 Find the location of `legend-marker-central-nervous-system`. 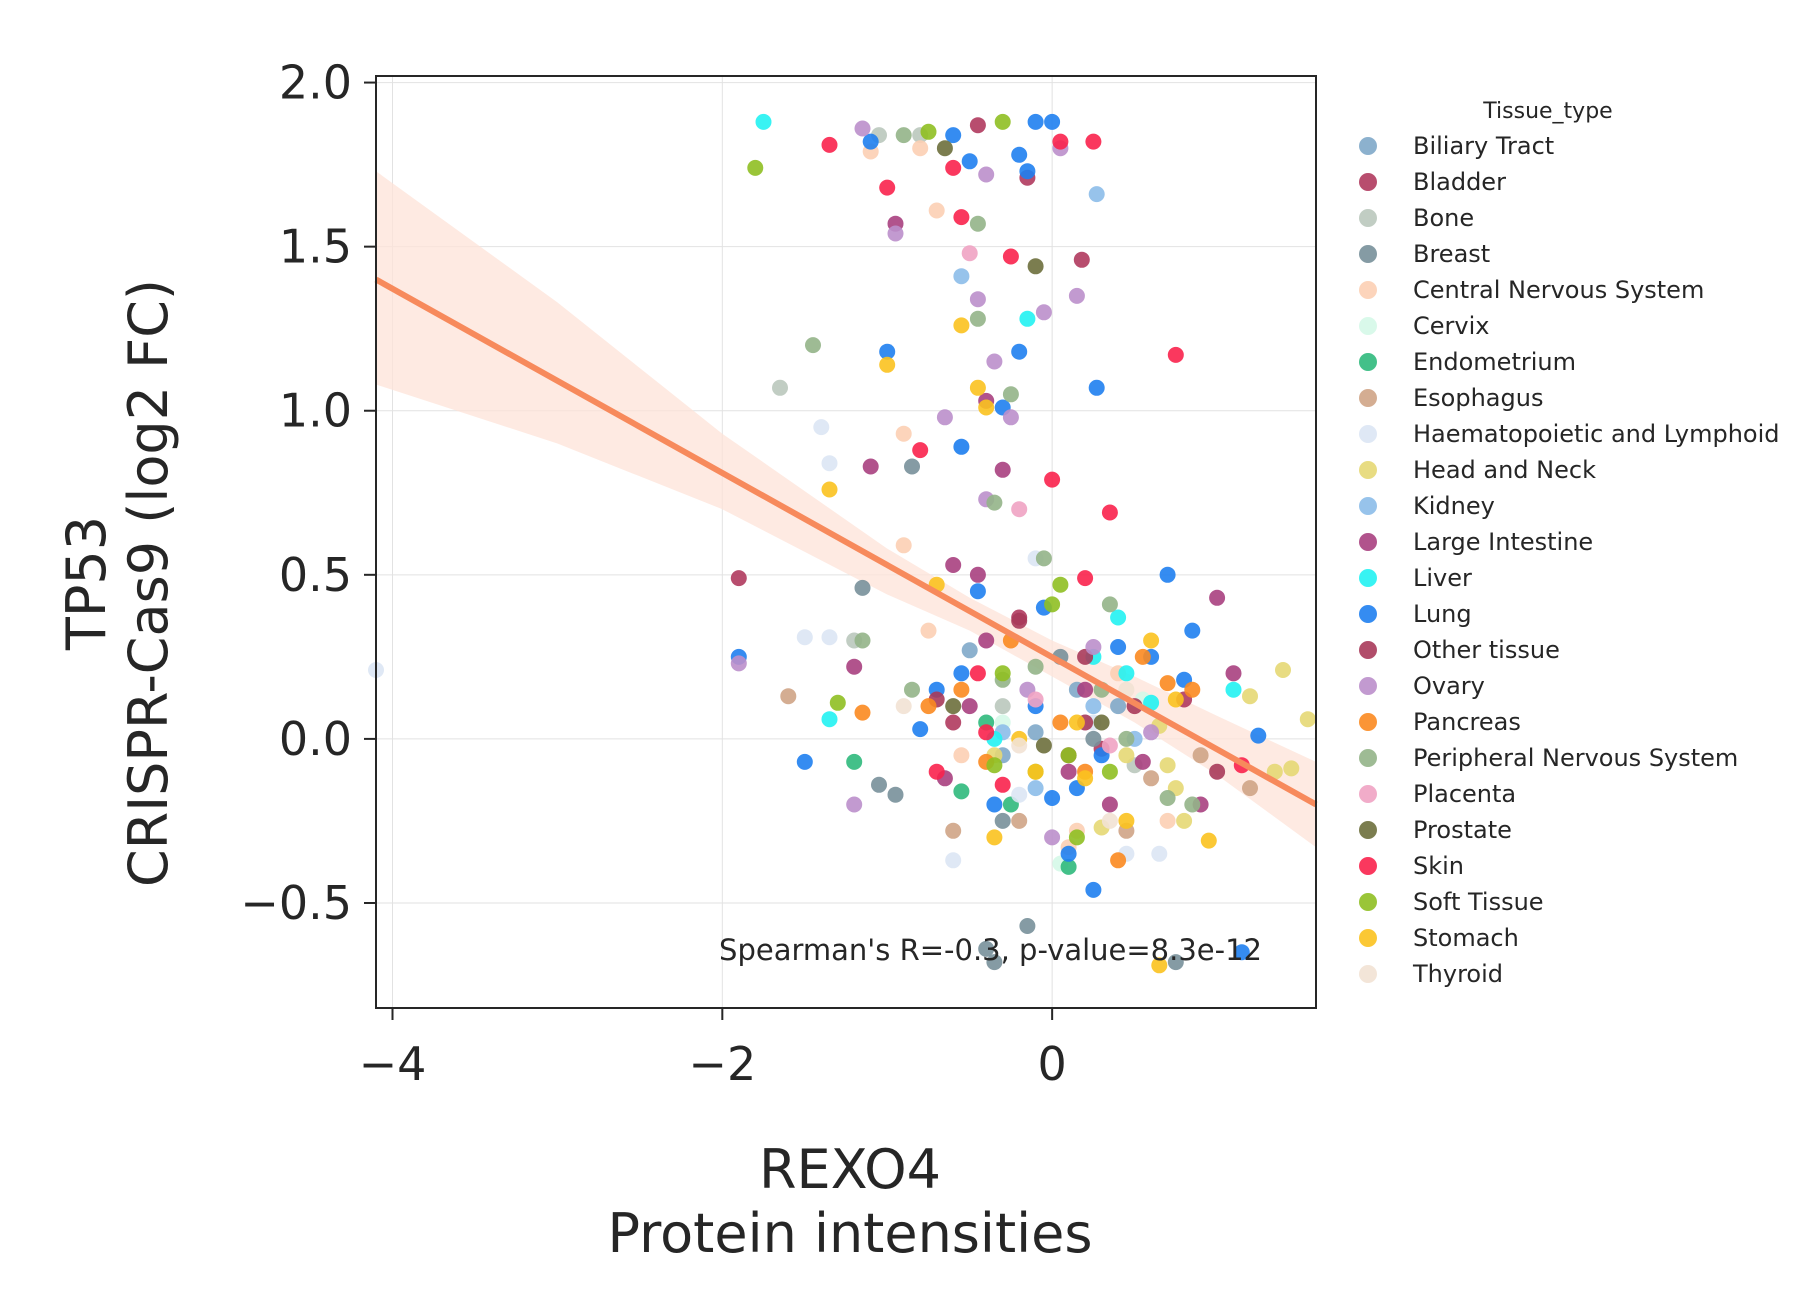

legend-marker-central-nervous-system is located at coordinates (1368, 290).